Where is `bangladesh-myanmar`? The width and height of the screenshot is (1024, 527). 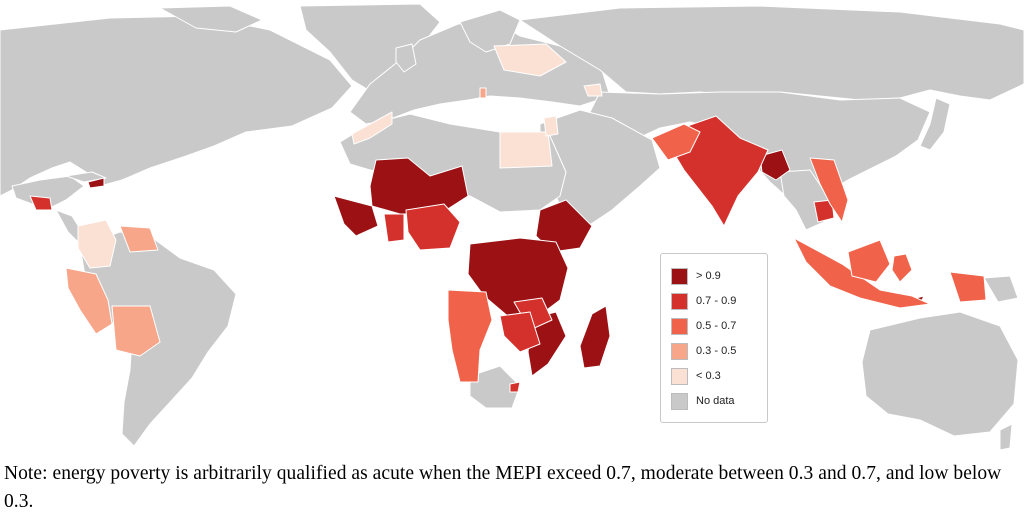
bangladesh-myanmar is located at coordinates (775, 165).